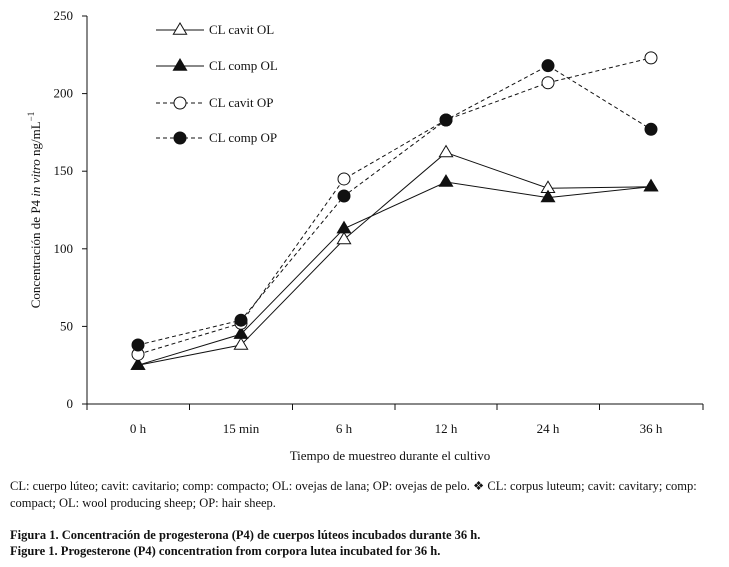  Describe the element at coordinates (390, 455) in the screenshot. I see `x-axis-label: Tiempo de muestreo durante el cultivo` at that location.